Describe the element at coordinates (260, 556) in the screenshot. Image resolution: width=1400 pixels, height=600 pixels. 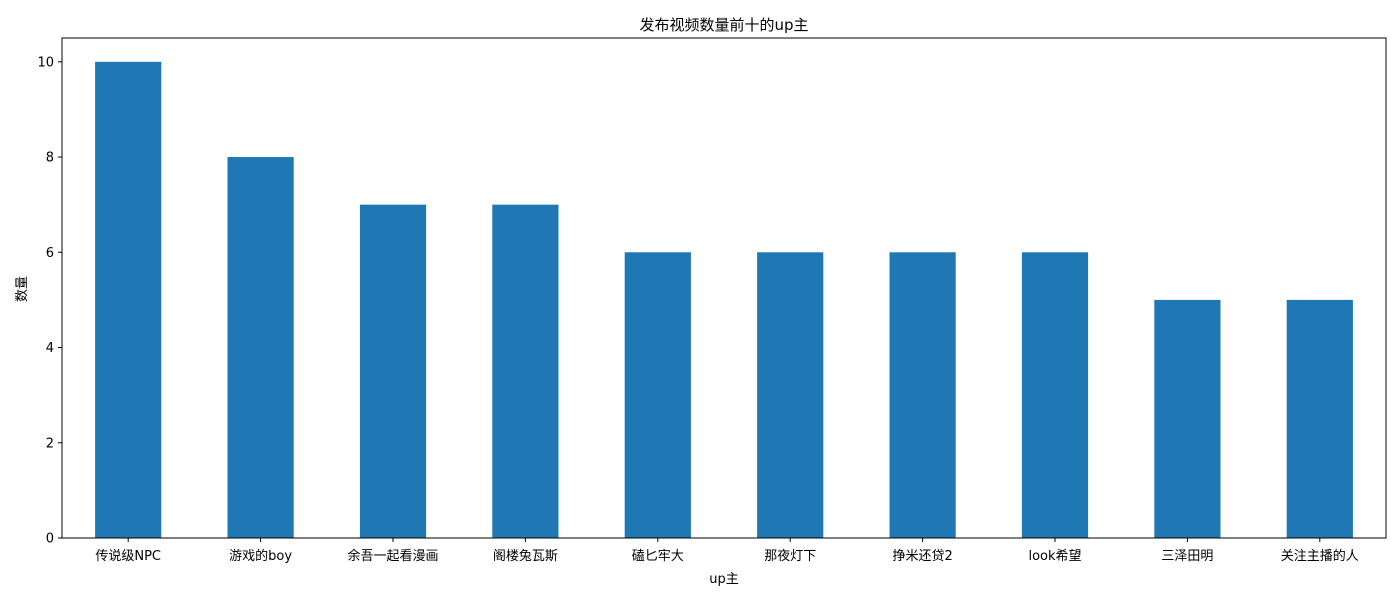
I see `x-tick-label: 游戏的boy` at that location.